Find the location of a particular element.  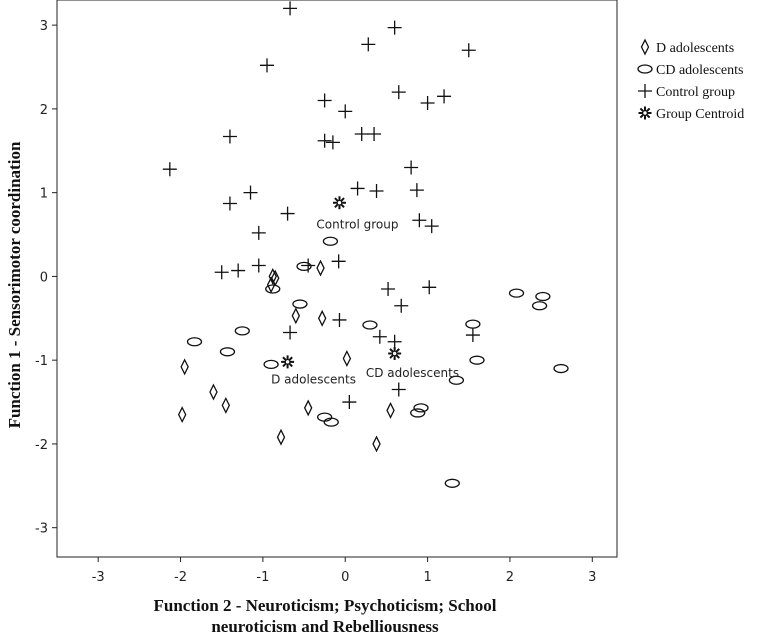

legend-control-group-label: Control group is located at coordinates (695, 92).